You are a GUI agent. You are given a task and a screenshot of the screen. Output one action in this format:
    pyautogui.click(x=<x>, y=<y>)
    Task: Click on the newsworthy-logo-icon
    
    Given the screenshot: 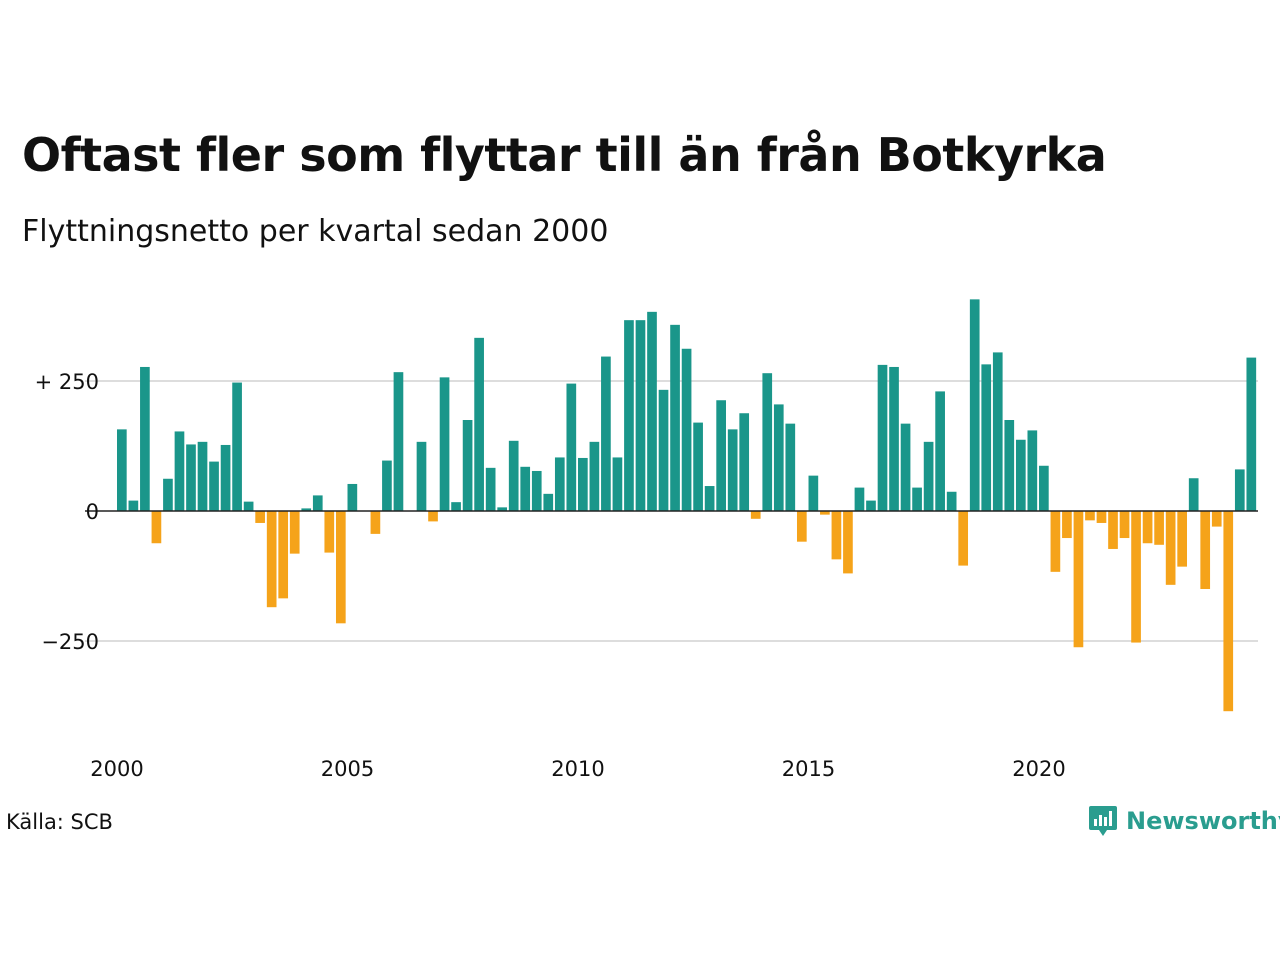 What is the action you would take?
    pyautogui.click(x=1103, y=821)
    